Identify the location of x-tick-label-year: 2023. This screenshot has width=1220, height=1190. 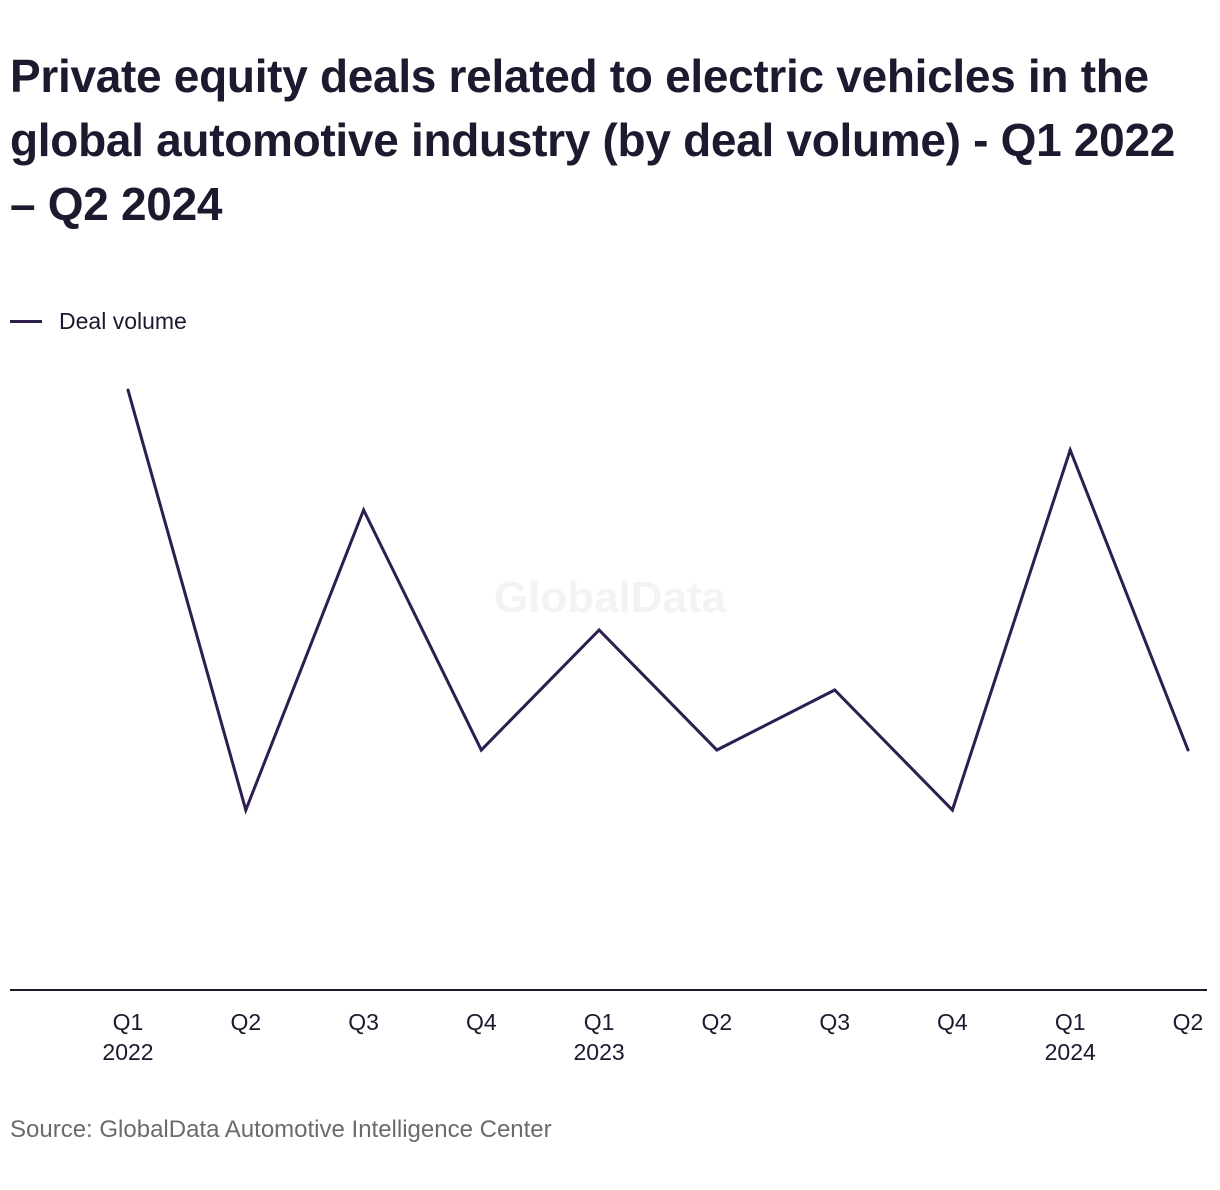
(599, 1052).